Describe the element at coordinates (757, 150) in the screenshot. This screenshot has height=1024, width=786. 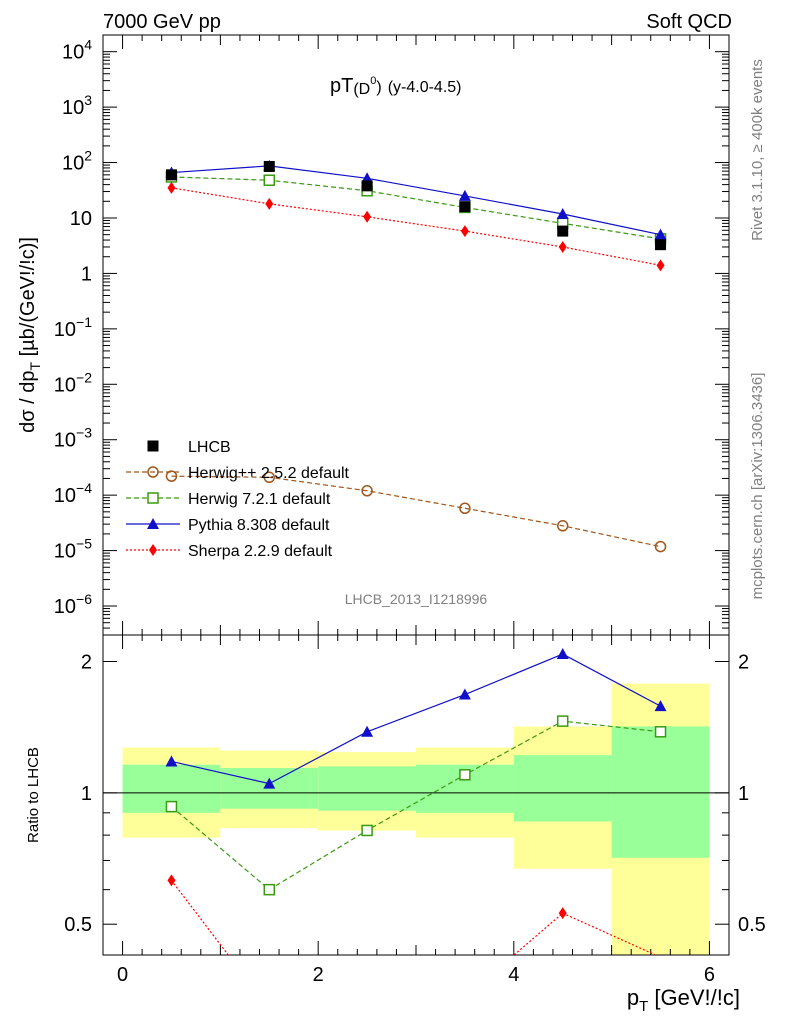
I see `rivet-label: Rivet 3.1.10, ≥ 400k events` at that location.